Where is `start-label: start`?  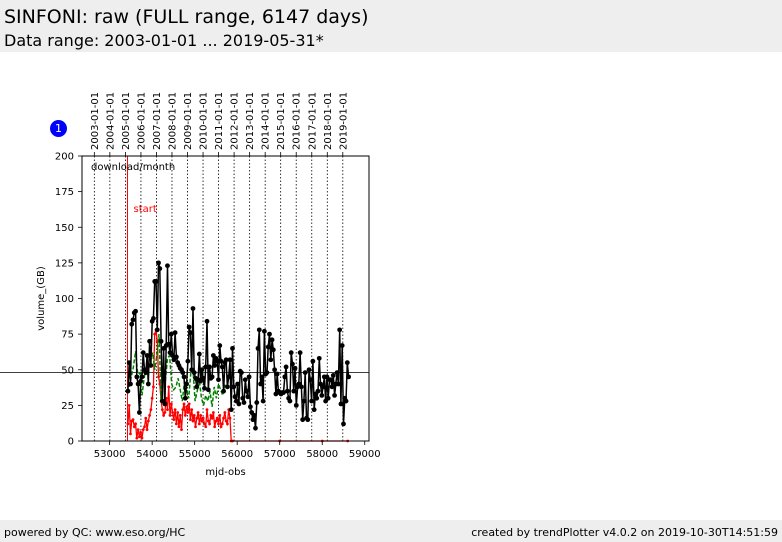 start-label: start is located at coordinates (144, 209).